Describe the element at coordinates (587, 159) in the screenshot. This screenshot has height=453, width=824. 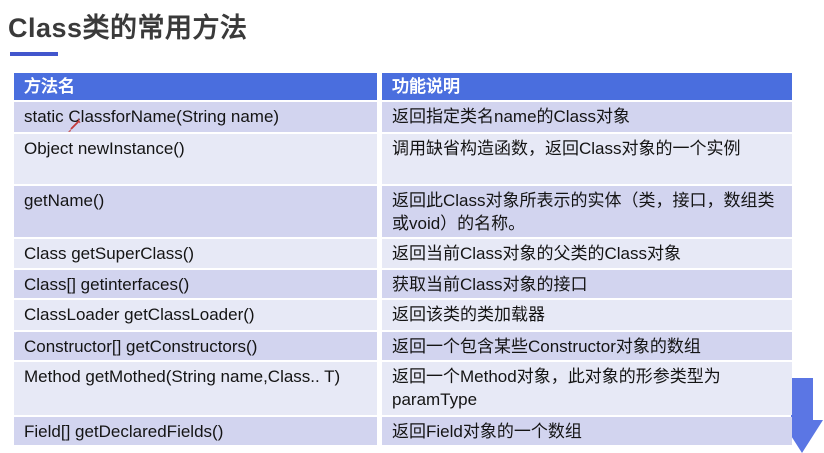
I see `desc-cell: 调用缺省构造函数，返回Class对象的一个实例` at that location.